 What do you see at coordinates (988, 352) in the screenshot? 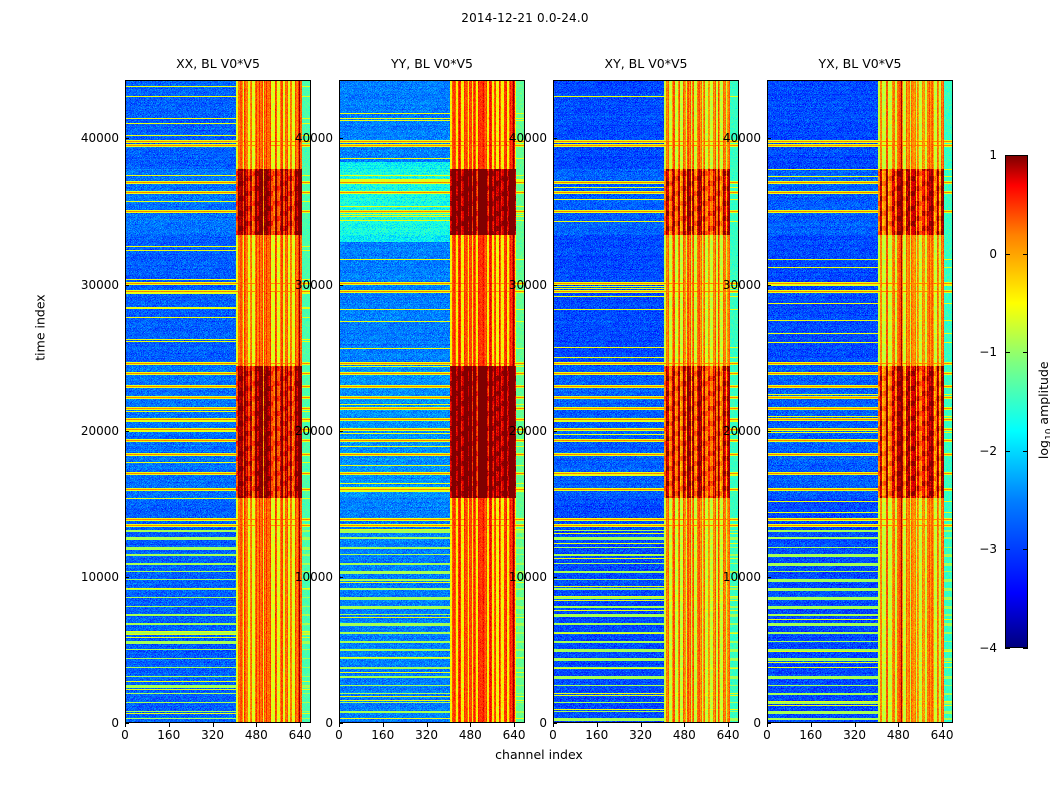
I see `colorbar-tick-label: −1` at bounding box center [988, 352].